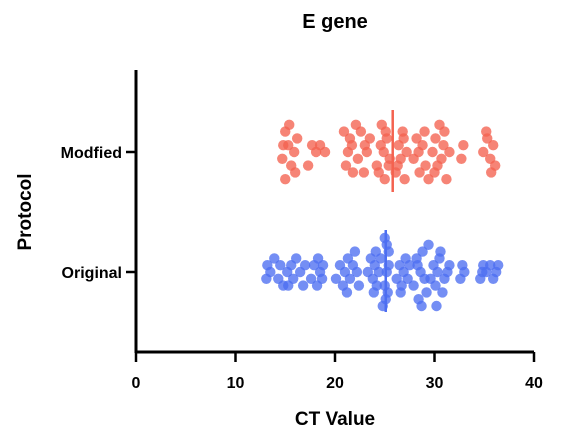 This screenshot has width=564, height=438. I want to click on x-axis-label: CT Value, so click(335, 419).